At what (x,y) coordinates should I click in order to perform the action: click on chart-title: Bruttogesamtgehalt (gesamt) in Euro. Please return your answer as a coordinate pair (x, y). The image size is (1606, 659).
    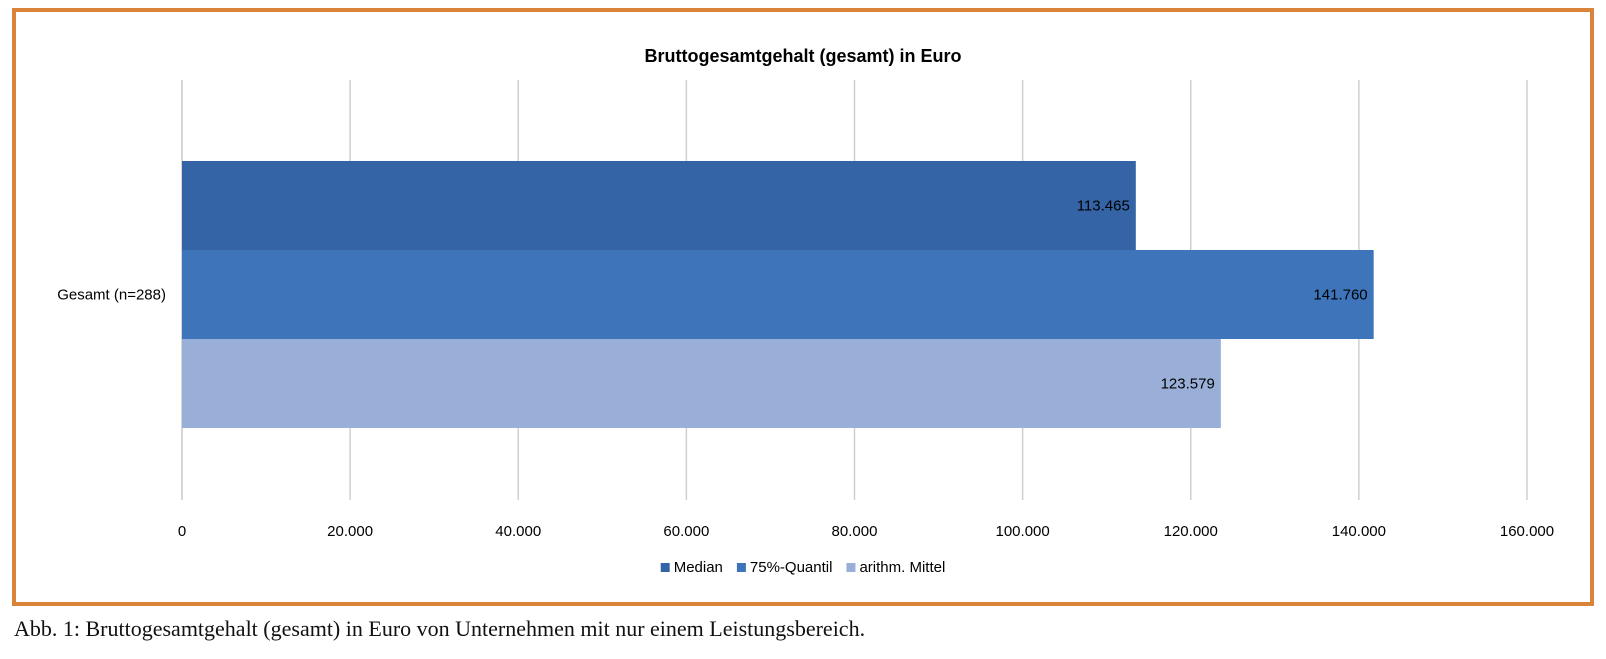
    Looking at the image, I should click on (802, 56).